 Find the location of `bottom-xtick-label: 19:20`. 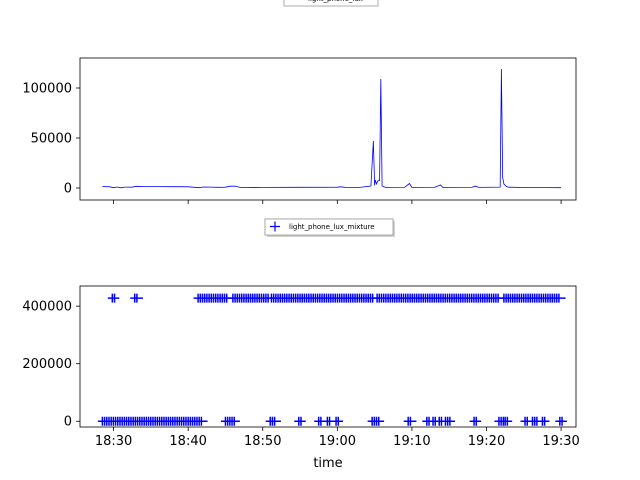

bottom-xtick-label: 19:20 is located at coordinates (486, 441).